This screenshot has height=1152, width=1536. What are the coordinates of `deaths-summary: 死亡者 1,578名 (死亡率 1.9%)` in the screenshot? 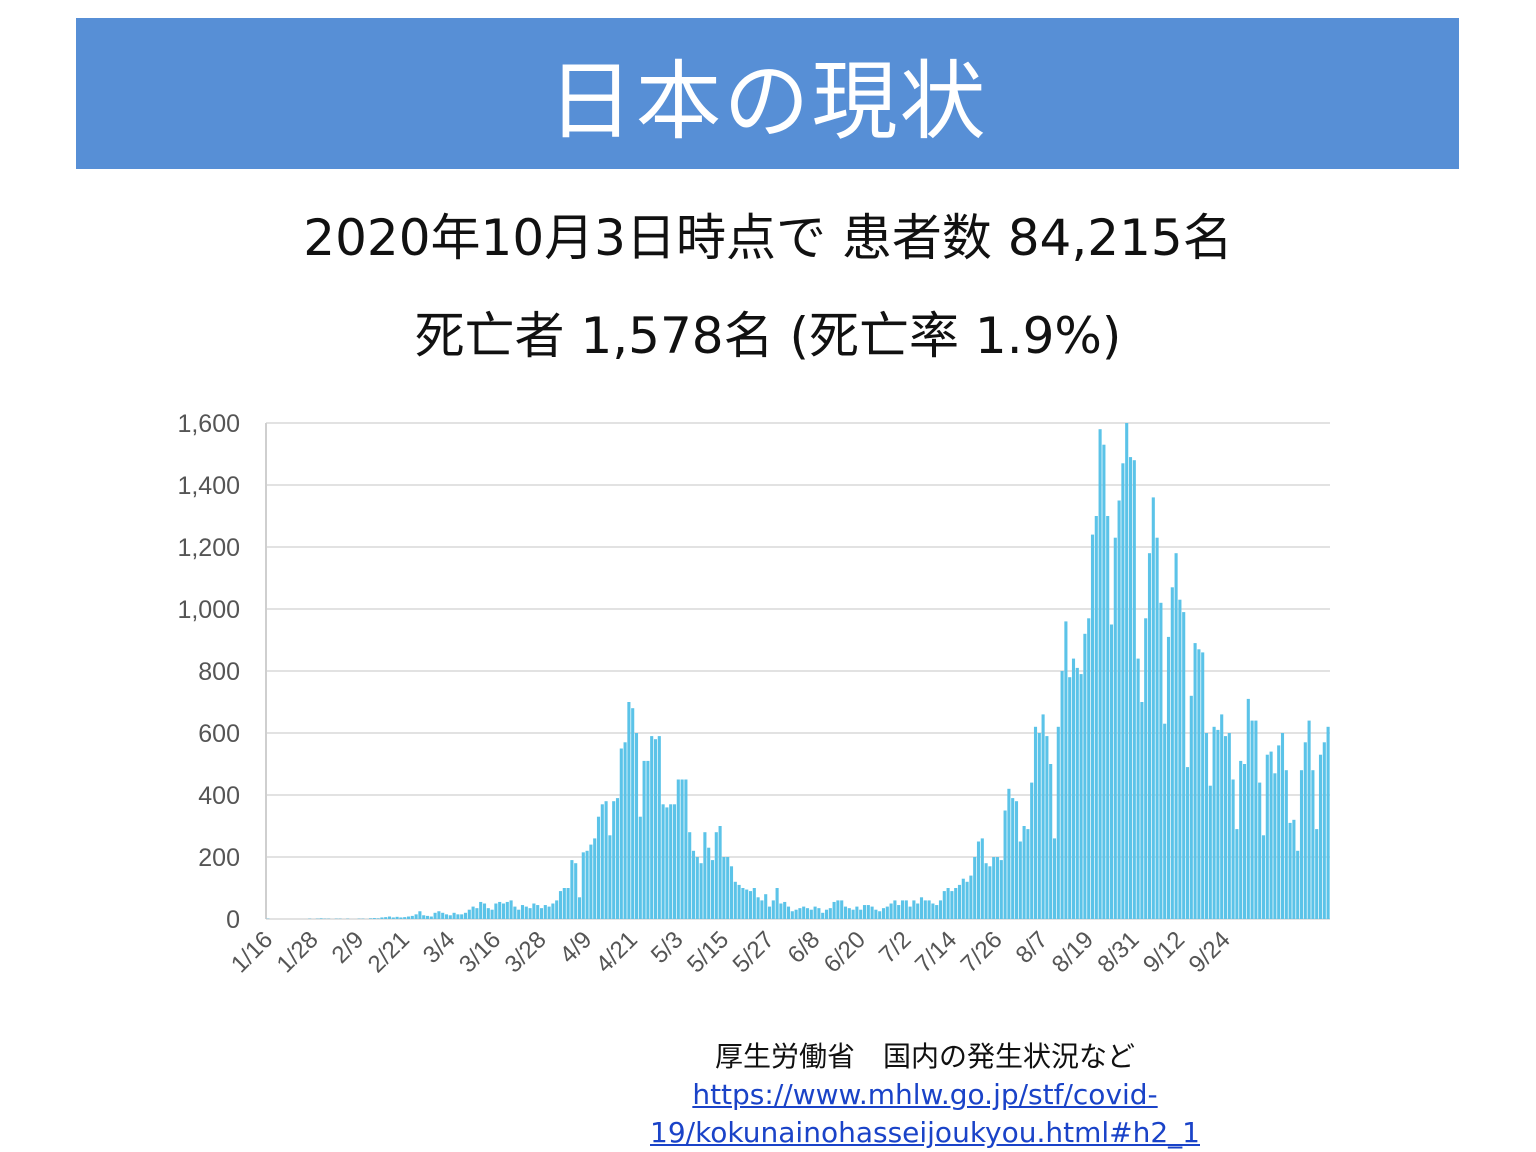 It's located at (768, 336).